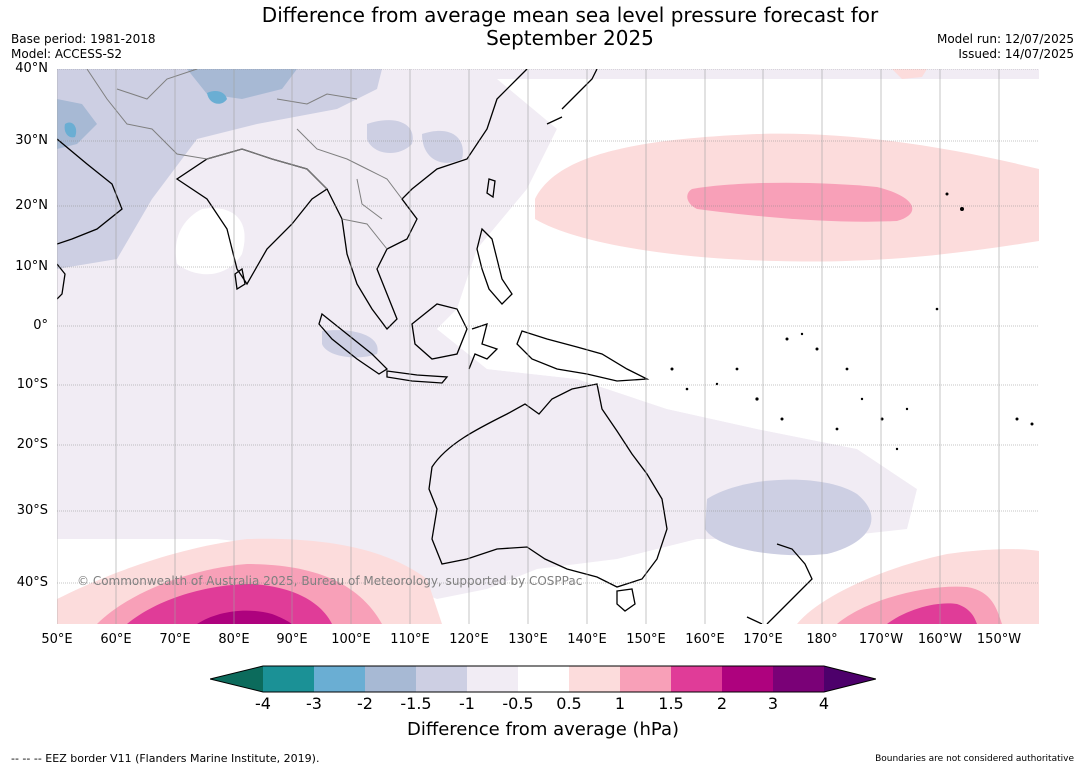 This screenshot has height=770, width=1085. I want to click on anomaly-region-n3-n2, so click(145, 114).